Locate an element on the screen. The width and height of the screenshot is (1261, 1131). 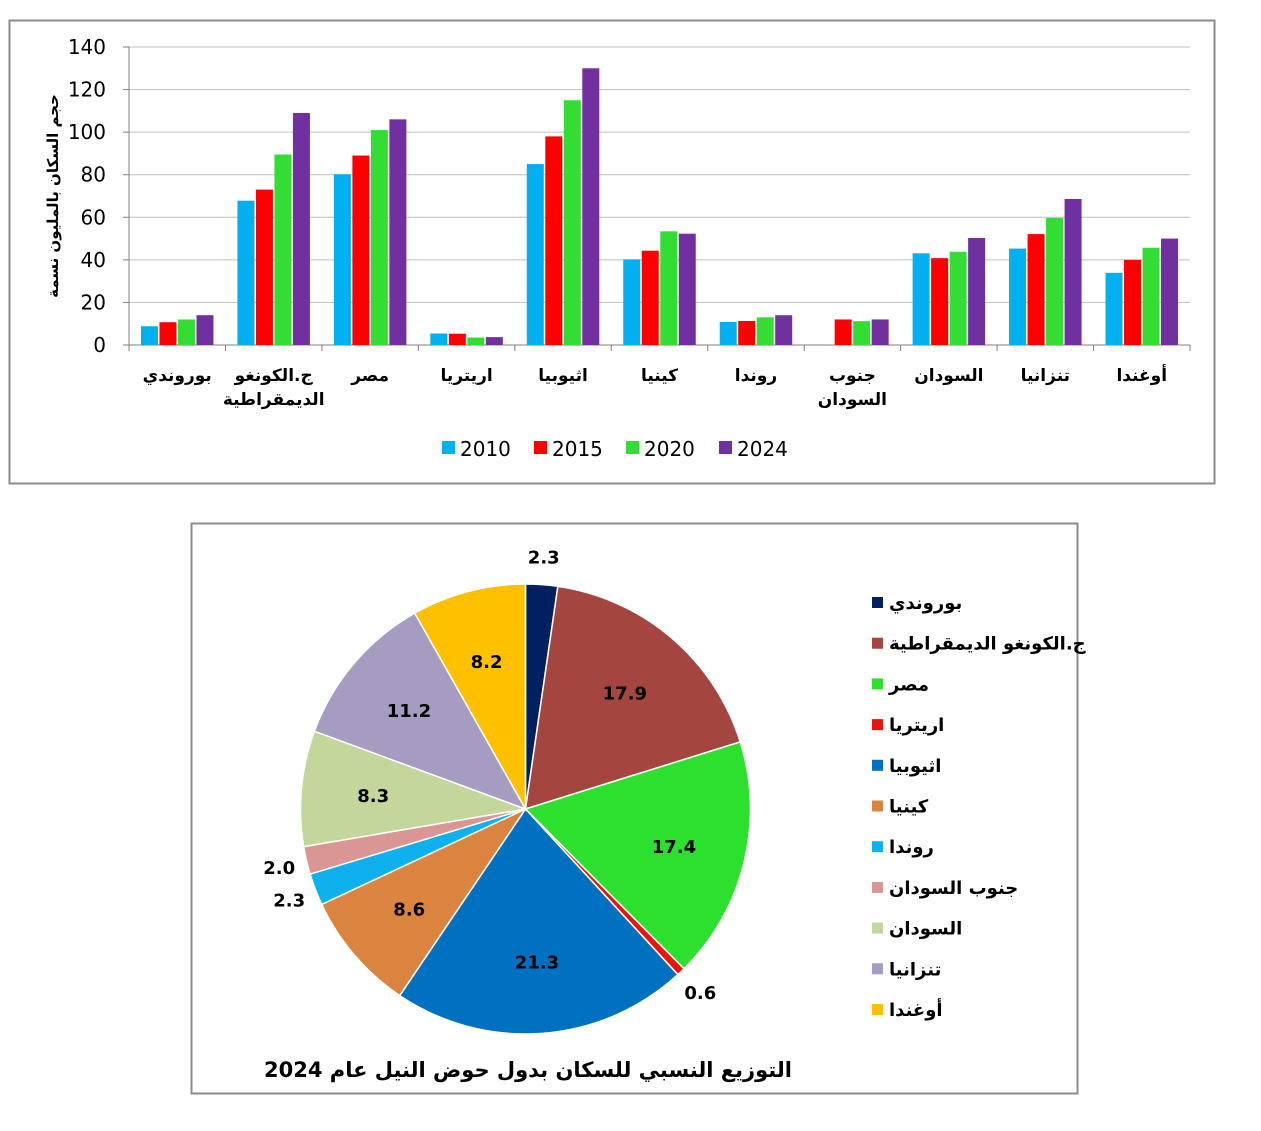
x-category-label: ج.الكونغو is located at coordinates (274, 376).